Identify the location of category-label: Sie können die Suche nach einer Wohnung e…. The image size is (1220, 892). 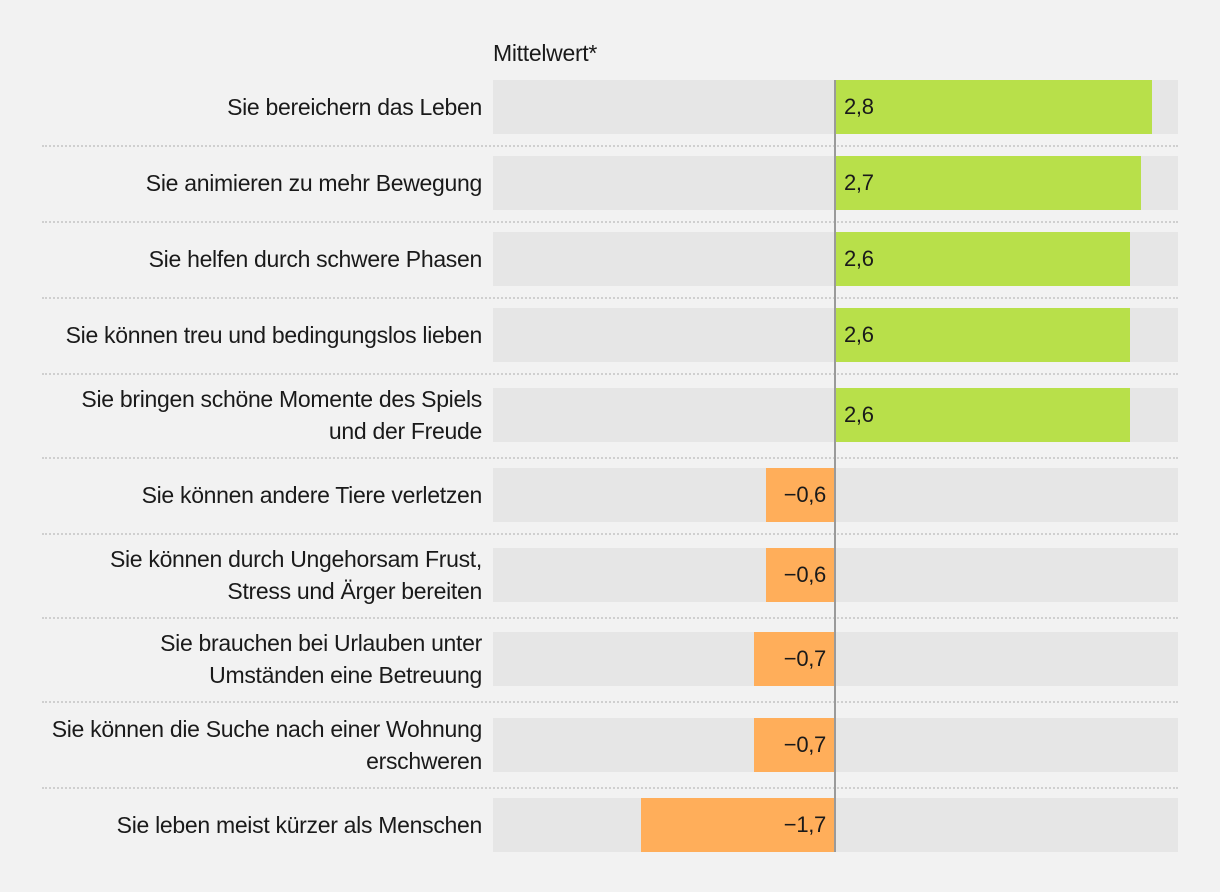
(252, 745).